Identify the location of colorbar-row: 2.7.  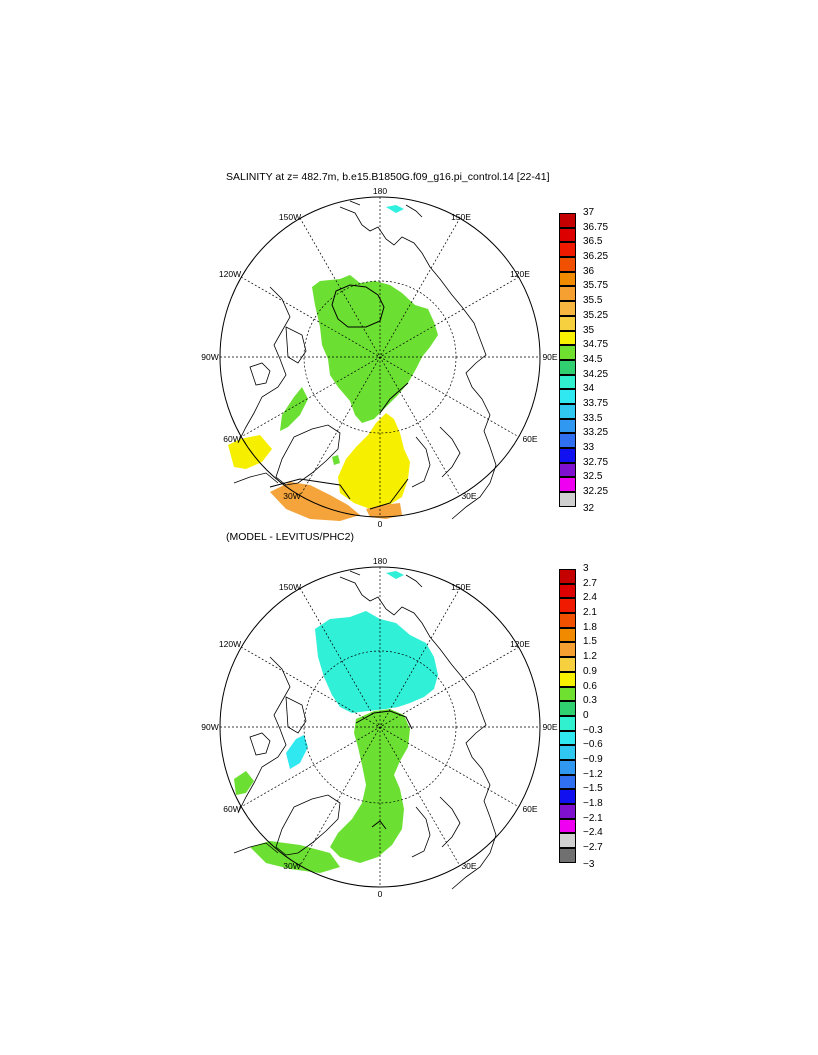
(589, 588).